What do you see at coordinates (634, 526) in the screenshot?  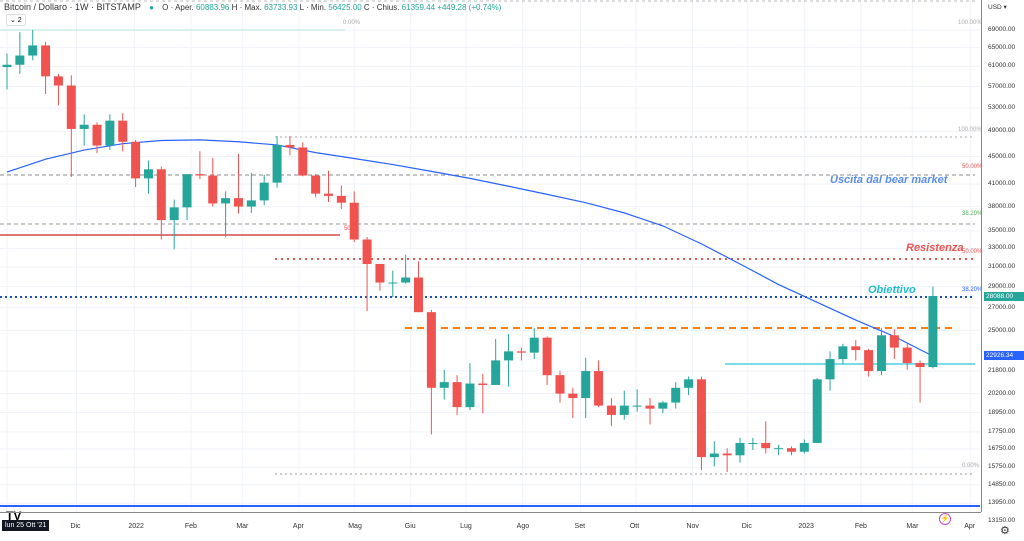 I see `time-label: Ott` at bounding box center [634, 526].